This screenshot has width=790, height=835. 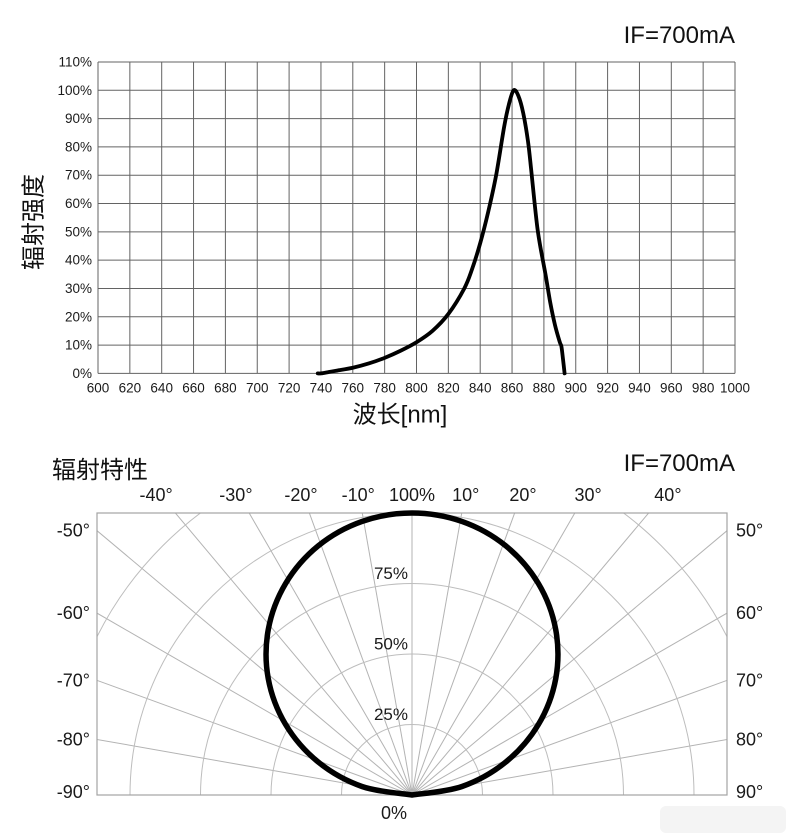 I want to click on y-tick-label: 50%, so click(x=78, y=231).